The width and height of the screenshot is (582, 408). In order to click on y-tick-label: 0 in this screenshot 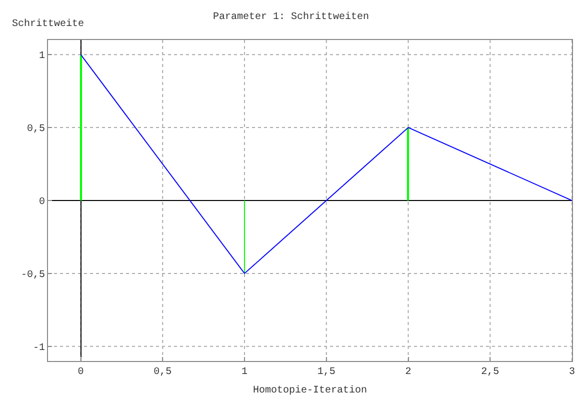, I will do `click(41, 202)`.